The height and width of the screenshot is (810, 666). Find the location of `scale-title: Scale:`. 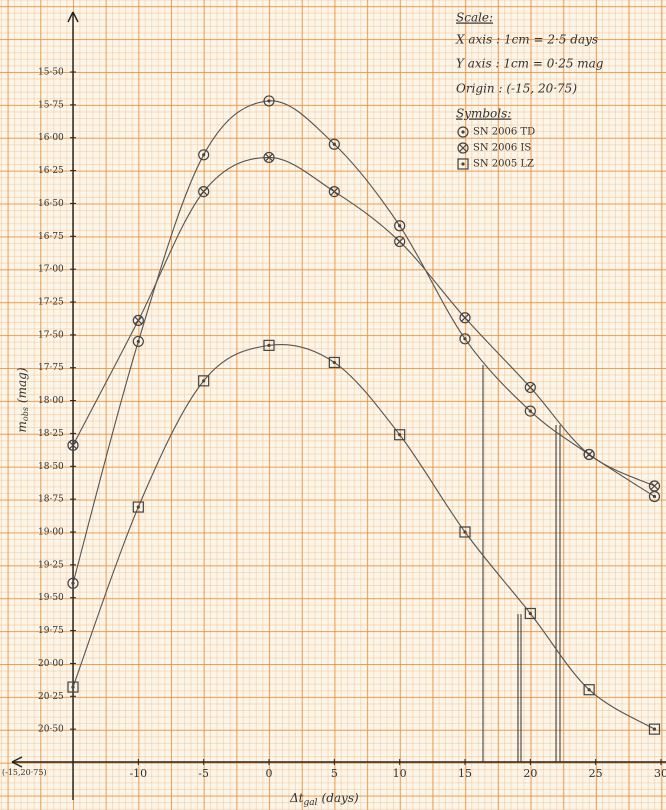

scale-title: Scale: is located at coordinates (474, 18).